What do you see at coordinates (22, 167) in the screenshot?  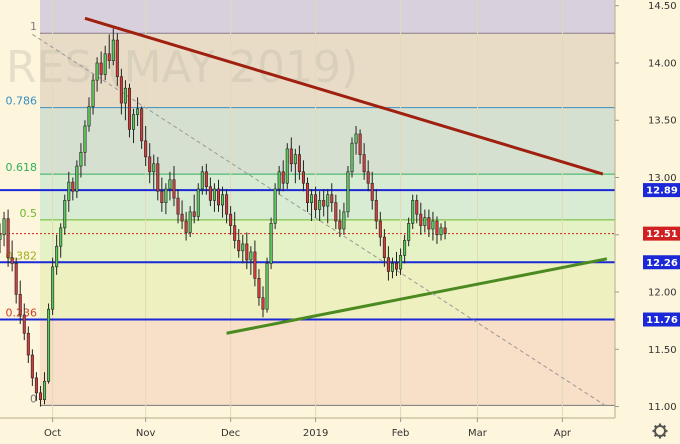 I see `fib-label: 0.618` at bounding box center [22, 167].